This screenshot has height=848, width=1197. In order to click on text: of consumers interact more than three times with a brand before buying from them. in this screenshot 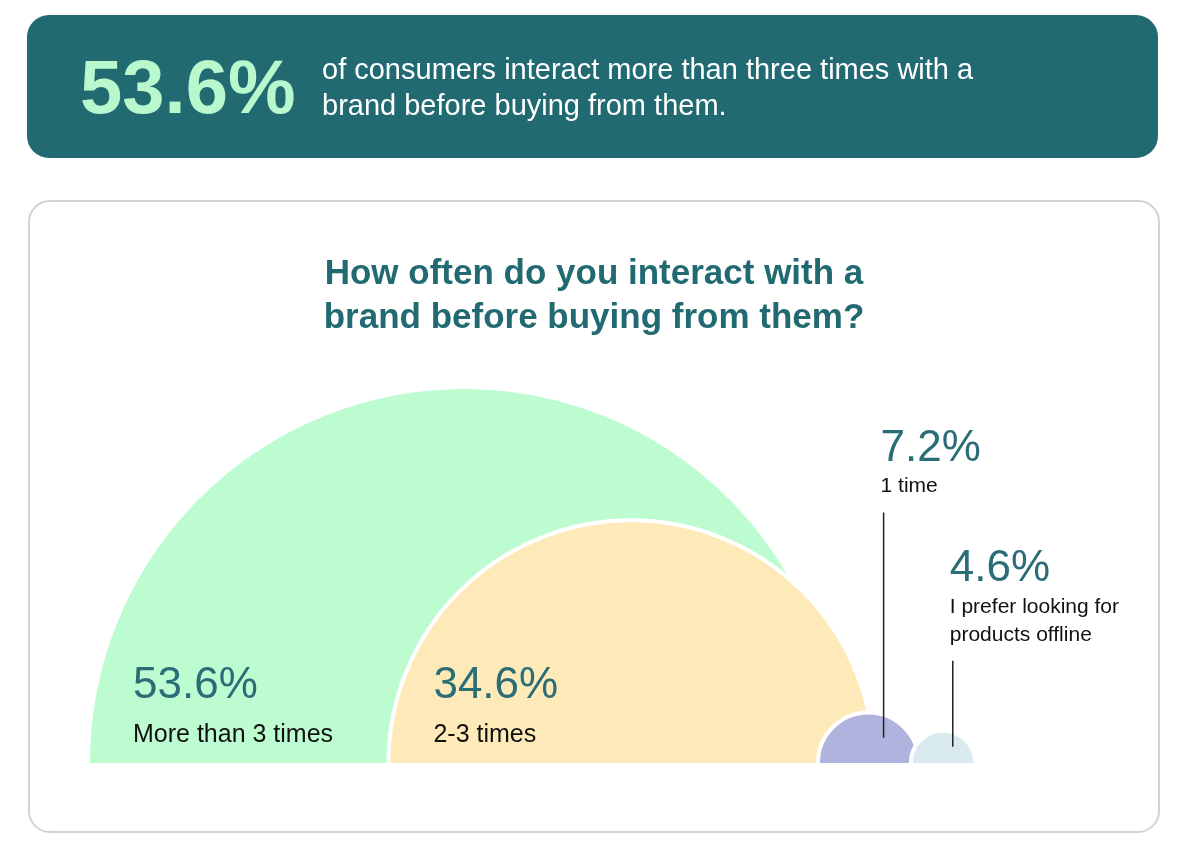, I will do `click(648, 87)`.